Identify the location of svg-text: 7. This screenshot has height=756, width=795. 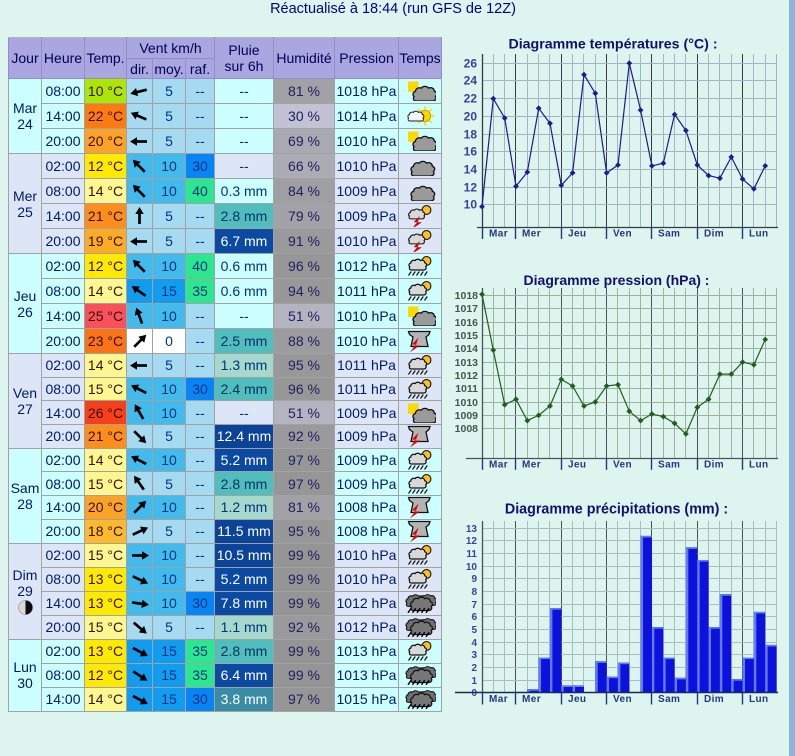
(474, 605).